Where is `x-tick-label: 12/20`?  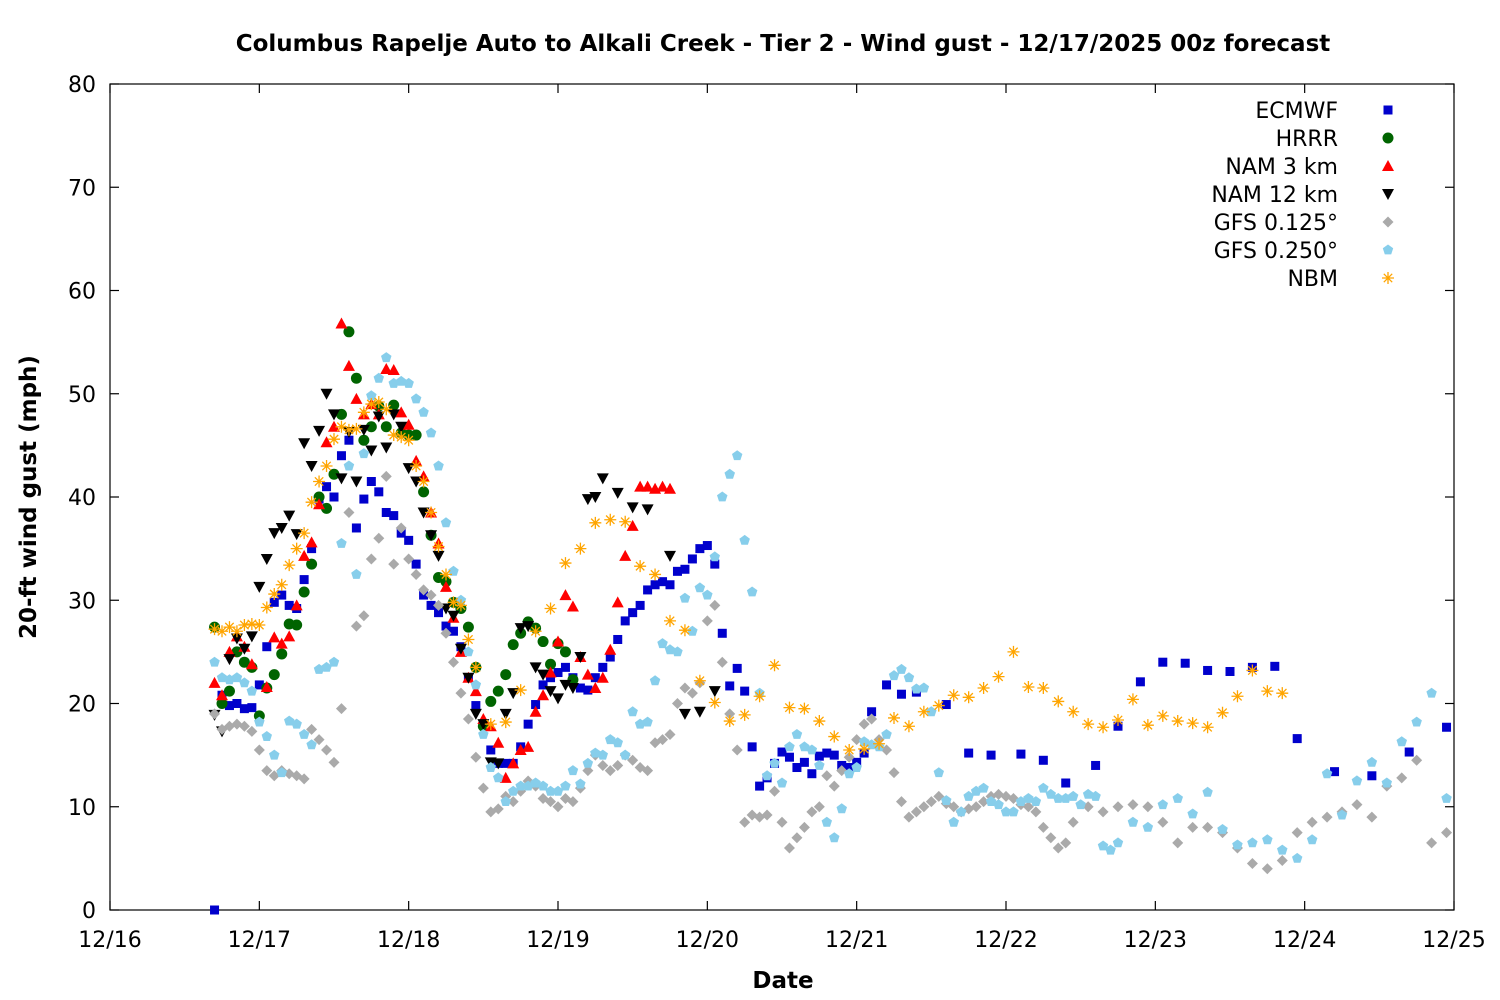
x-tick-label: 12/20 is located at coordinates (707, 940).